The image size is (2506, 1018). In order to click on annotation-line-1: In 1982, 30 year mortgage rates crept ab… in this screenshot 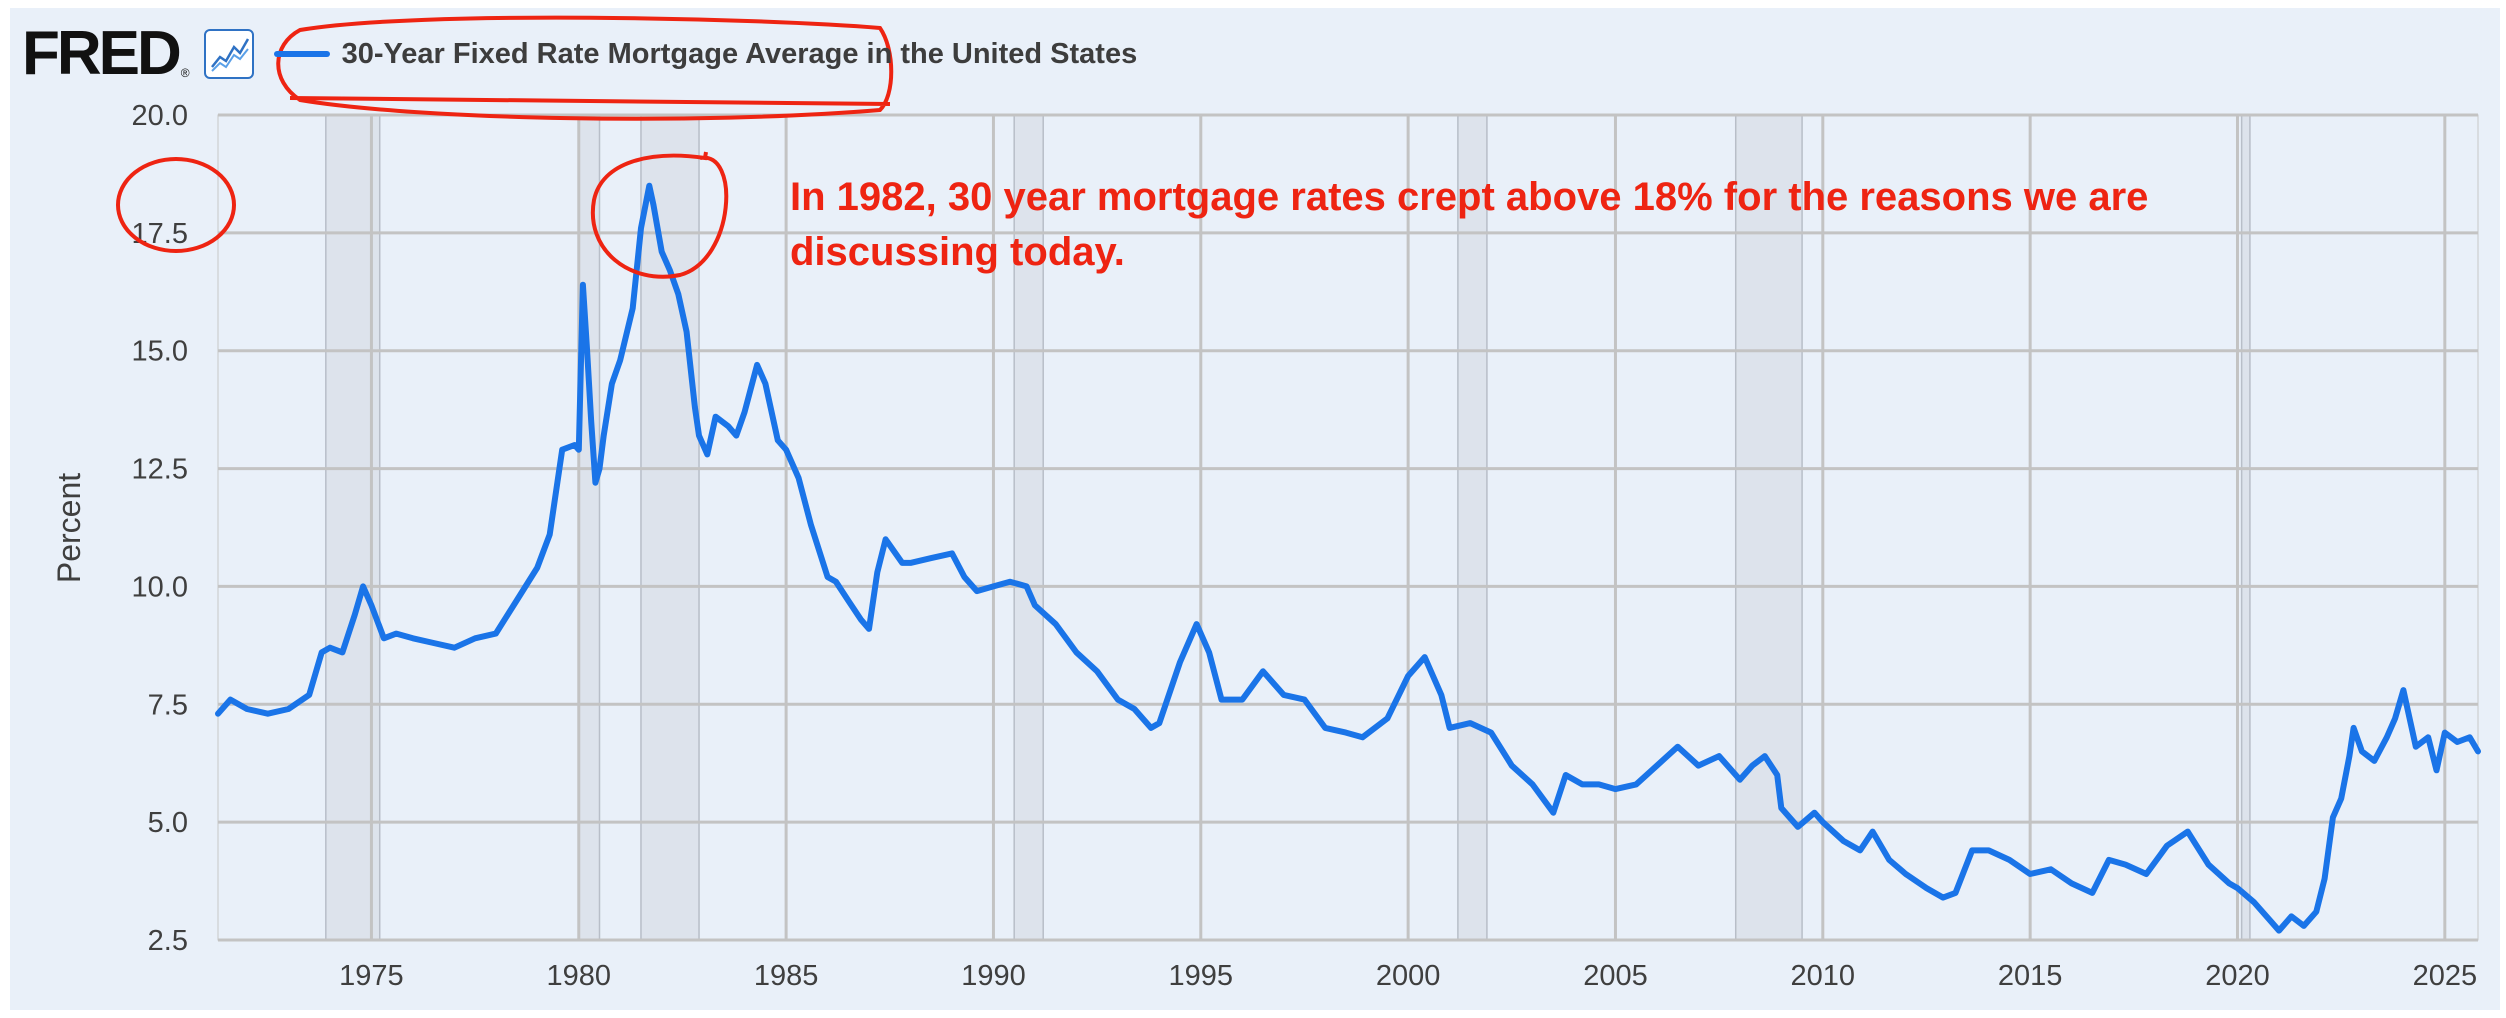, I will do `click(1469, 197)`.